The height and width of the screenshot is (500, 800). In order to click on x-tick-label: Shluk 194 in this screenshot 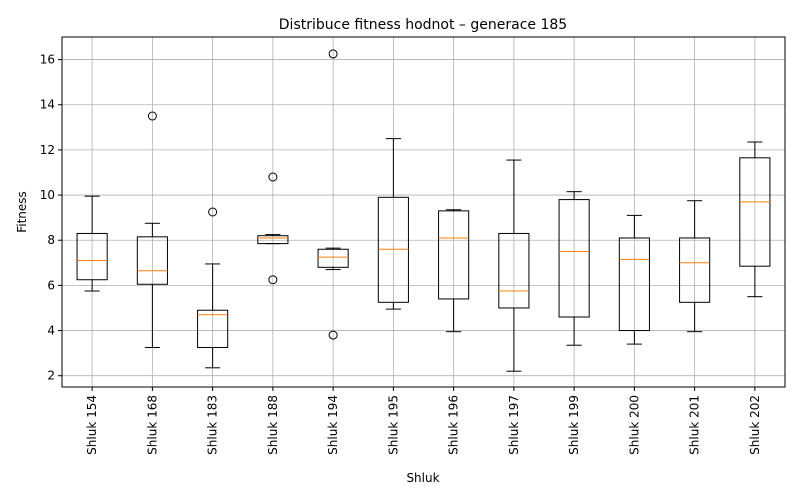, I will do `click(333, 425)`.